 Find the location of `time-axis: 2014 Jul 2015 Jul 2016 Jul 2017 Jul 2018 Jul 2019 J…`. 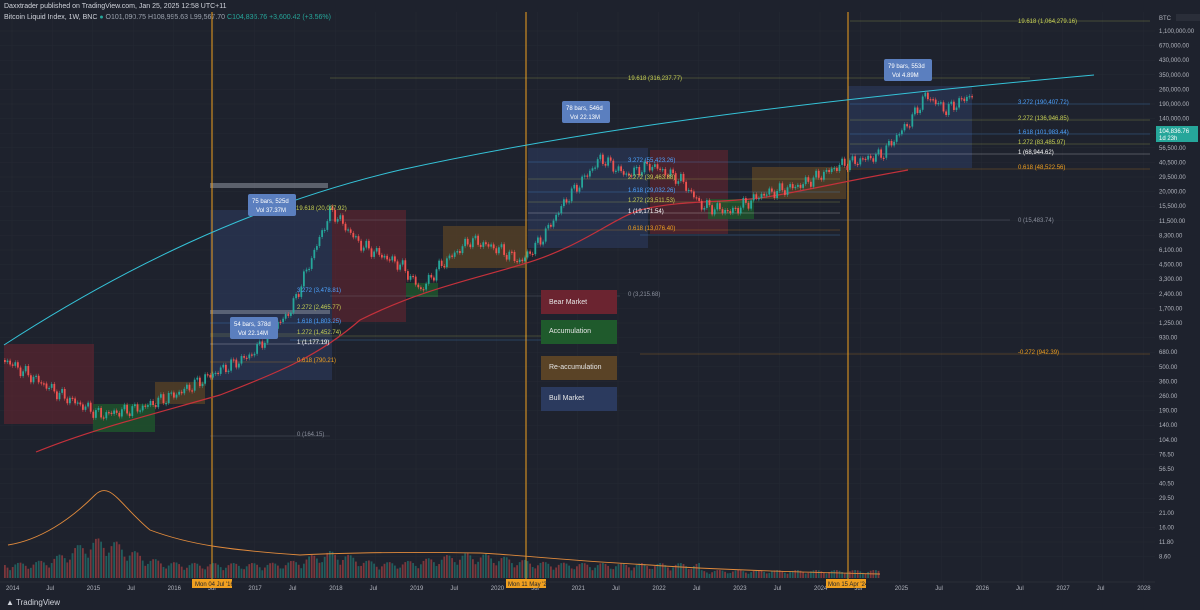

time-axis: 2014 Jul 2015 Jul 2016 Jul 2017 Jul 2018 Jul 2019 J… is located at coordinates (578, 589).